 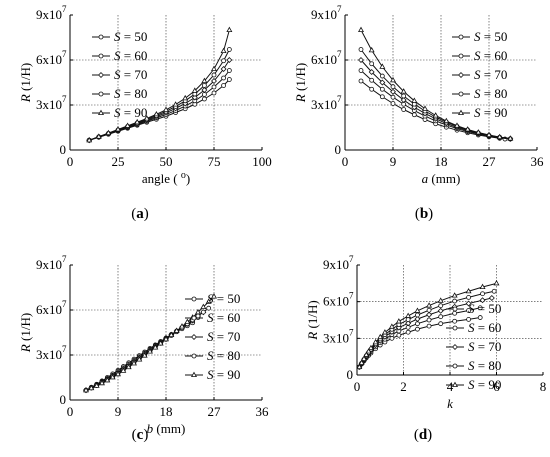 What do you see at coordinates (159, 110) in the screenshot?
I see `series-line` at bounding box center [159, 110].